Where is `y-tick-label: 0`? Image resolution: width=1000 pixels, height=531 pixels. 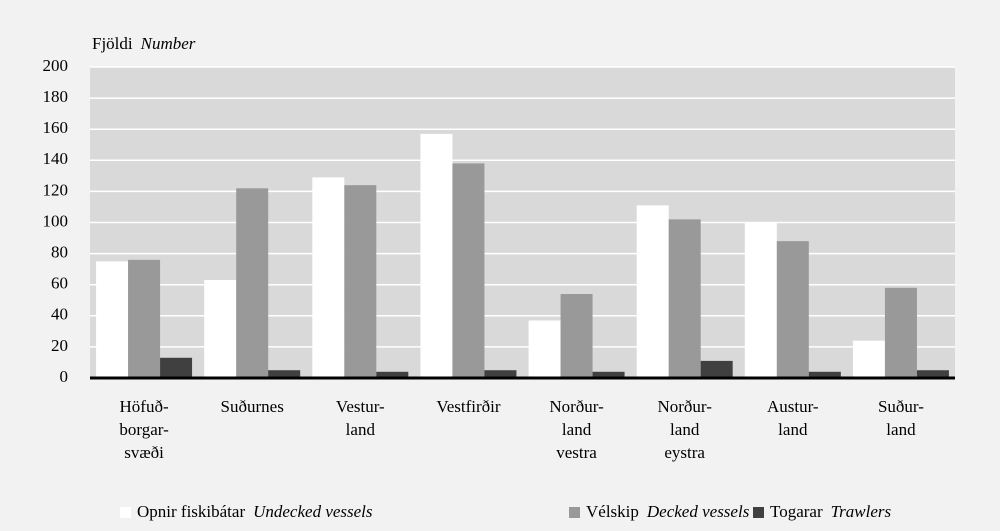 y-tick-label: 0 is located at coordinates (64, 376).